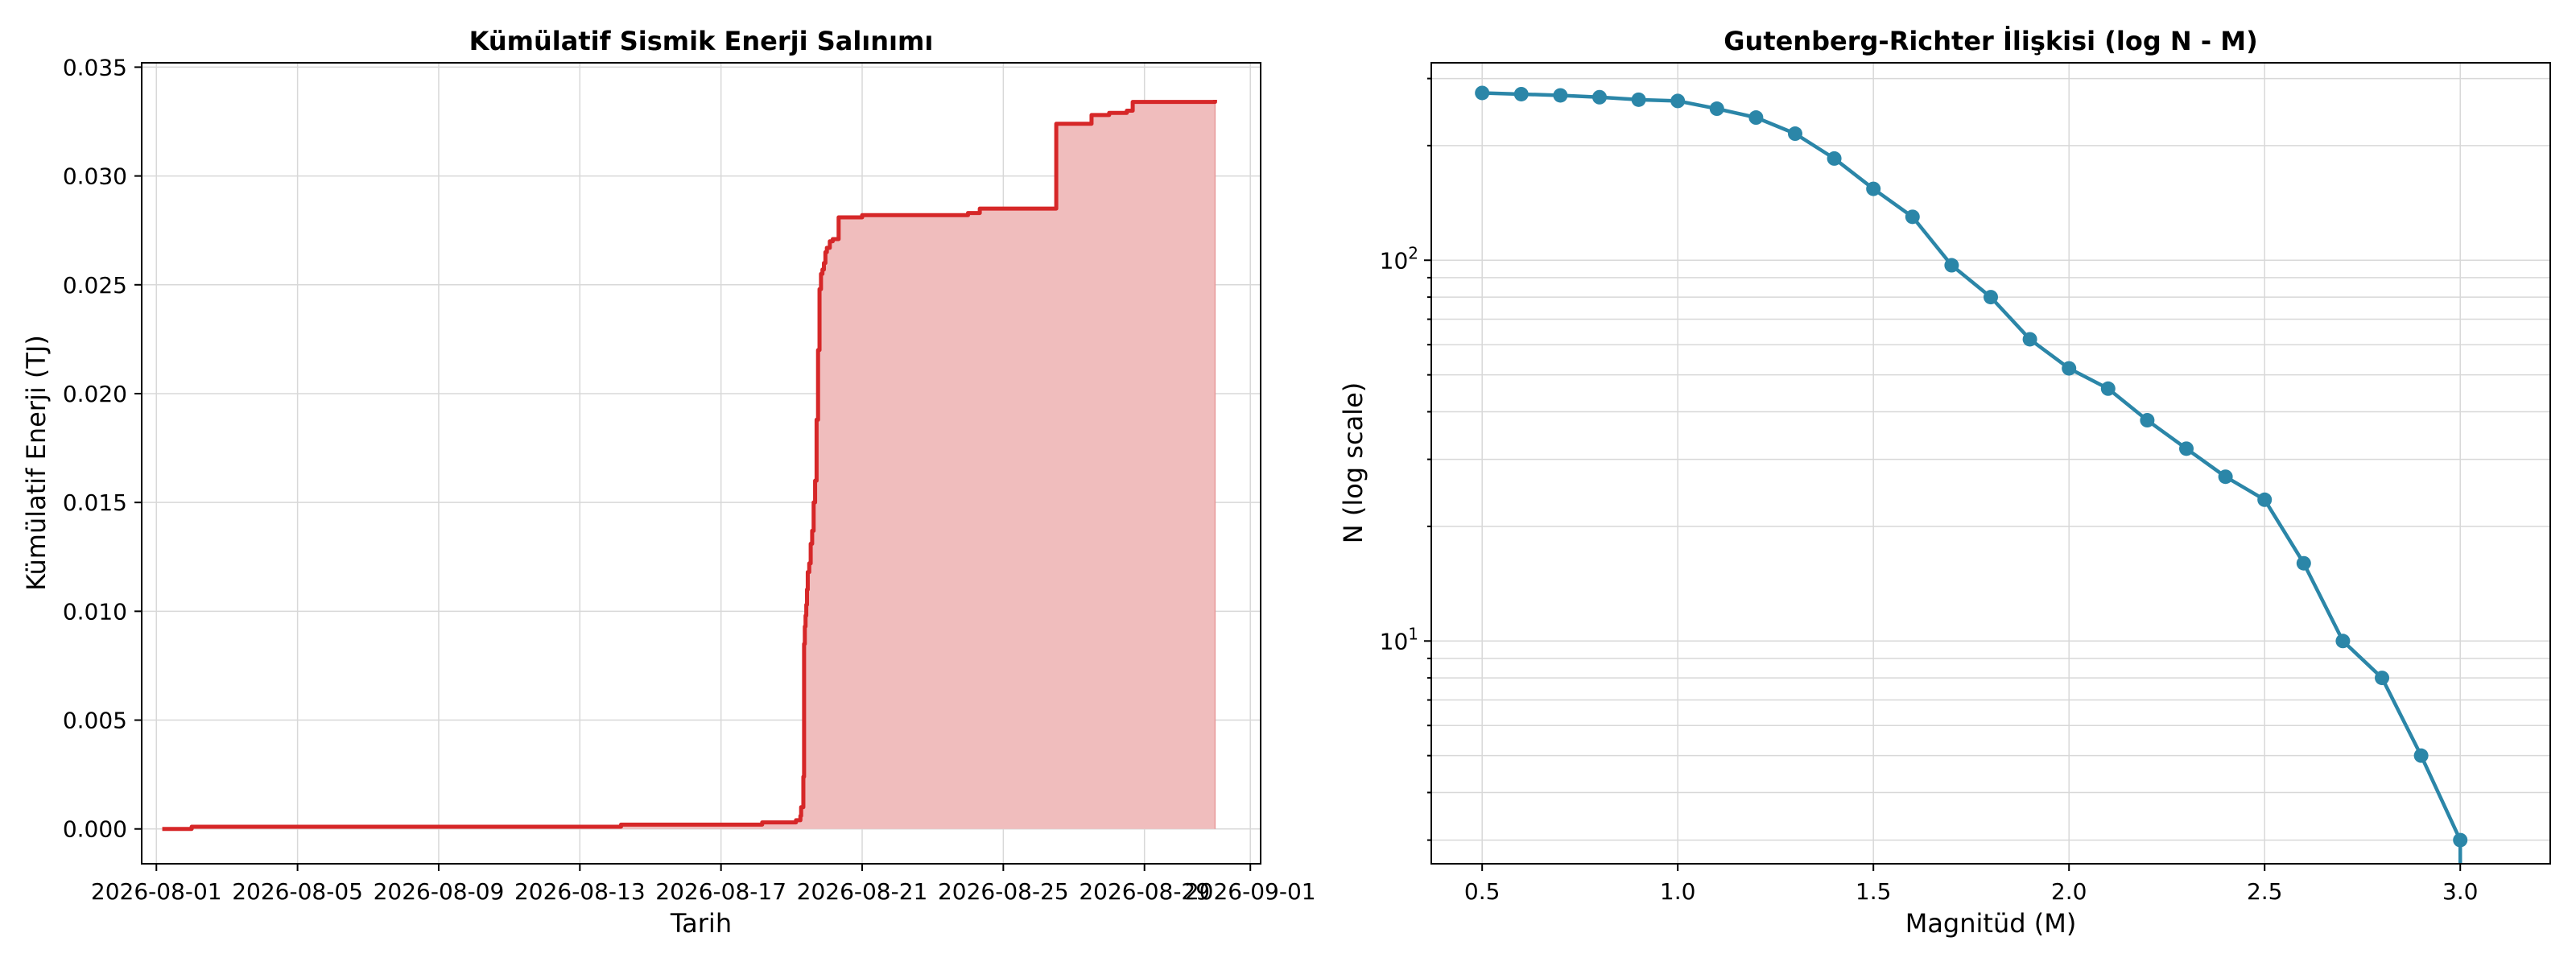  I want to click on left-y-tick-label: 0.015, so click(95, 503).